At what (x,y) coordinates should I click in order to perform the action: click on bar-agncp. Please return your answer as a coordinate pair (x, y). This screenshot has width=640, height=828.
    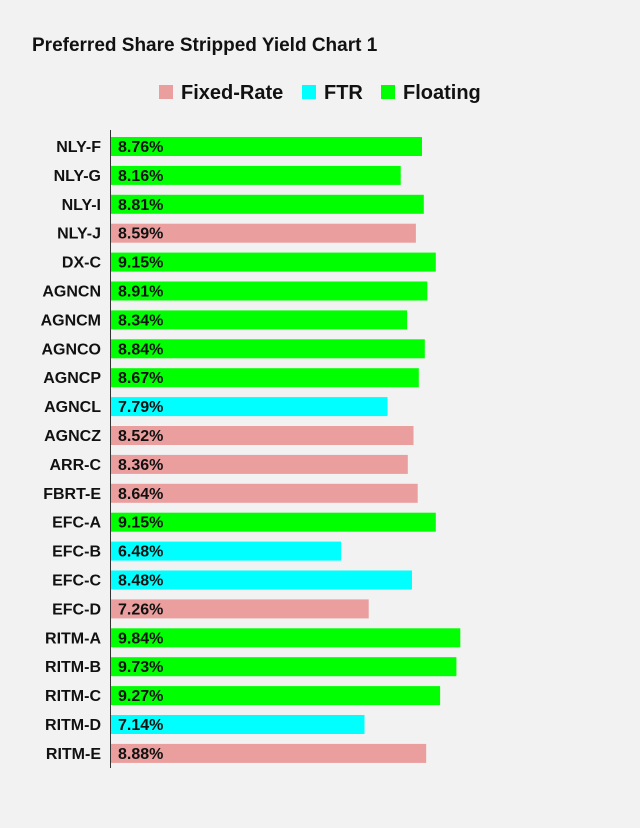
    Looking at the image, I should click on (265, 378).